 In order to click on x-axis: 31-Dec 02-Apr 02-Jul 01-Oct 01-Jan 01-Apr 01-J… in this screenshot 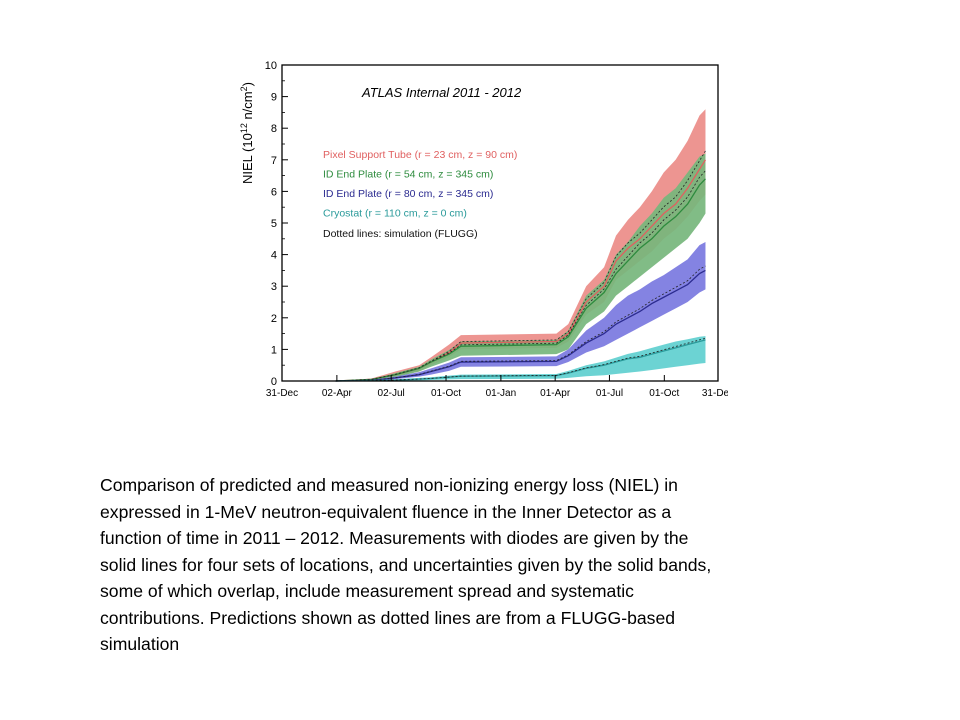, I will do `click(497, 387)`.